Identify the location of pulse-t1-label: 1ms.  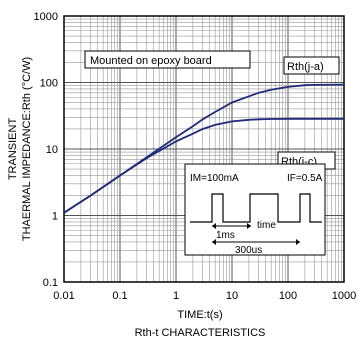
(225, 235).